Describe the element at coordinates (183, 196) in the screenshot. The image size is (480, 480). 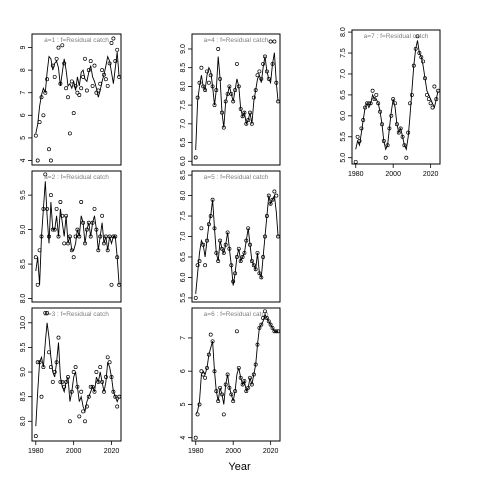
I see `y-tick-label: 8.0` at that location.